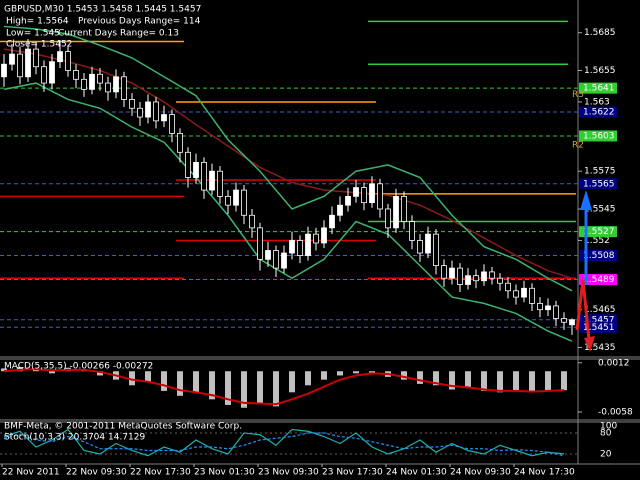  Describe the element at coordinates (586, 200) in the screenshot. I see `arrow-up-head` at that location.